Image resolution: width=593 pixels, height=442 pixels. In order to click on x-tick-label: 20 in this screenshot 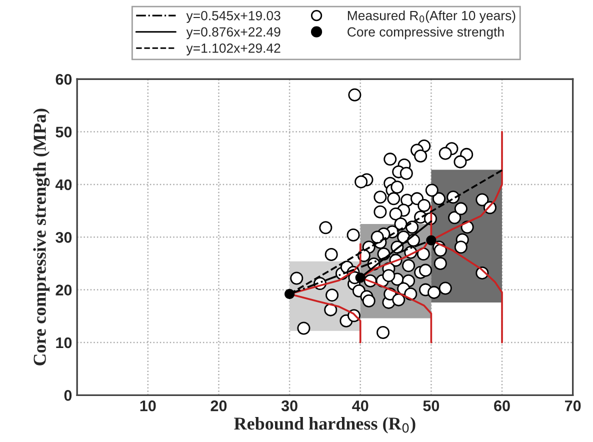, I will do `click(218, 406)`.